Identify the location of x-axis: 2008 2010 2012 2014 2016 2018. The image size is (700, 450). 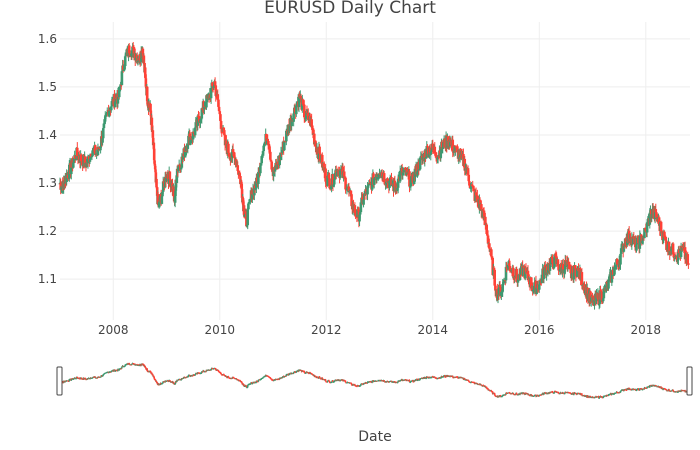
(379, 330).